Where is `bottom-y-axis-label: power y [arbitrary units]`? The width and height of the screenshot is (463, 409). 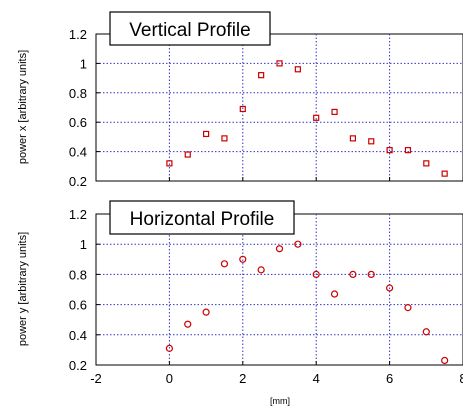
bottom-y-axis-label: power y [arbitrary units] is located at coordinates (23, 289).